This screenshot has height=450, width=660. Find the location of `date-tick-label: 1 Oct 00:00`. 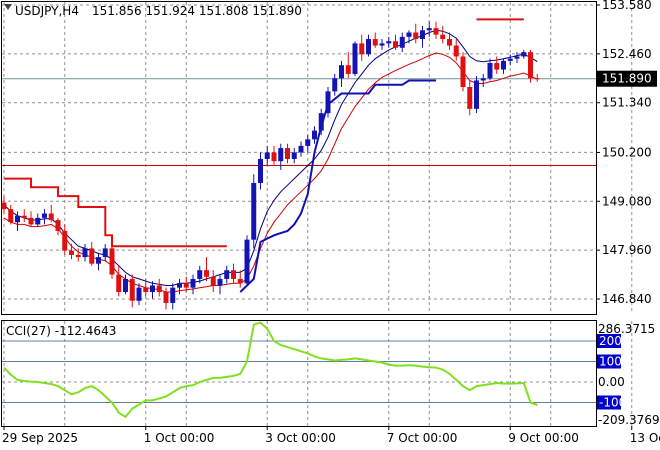

date-tick-label: 1 Oct 00:00 is located at coordinates (179, 438).